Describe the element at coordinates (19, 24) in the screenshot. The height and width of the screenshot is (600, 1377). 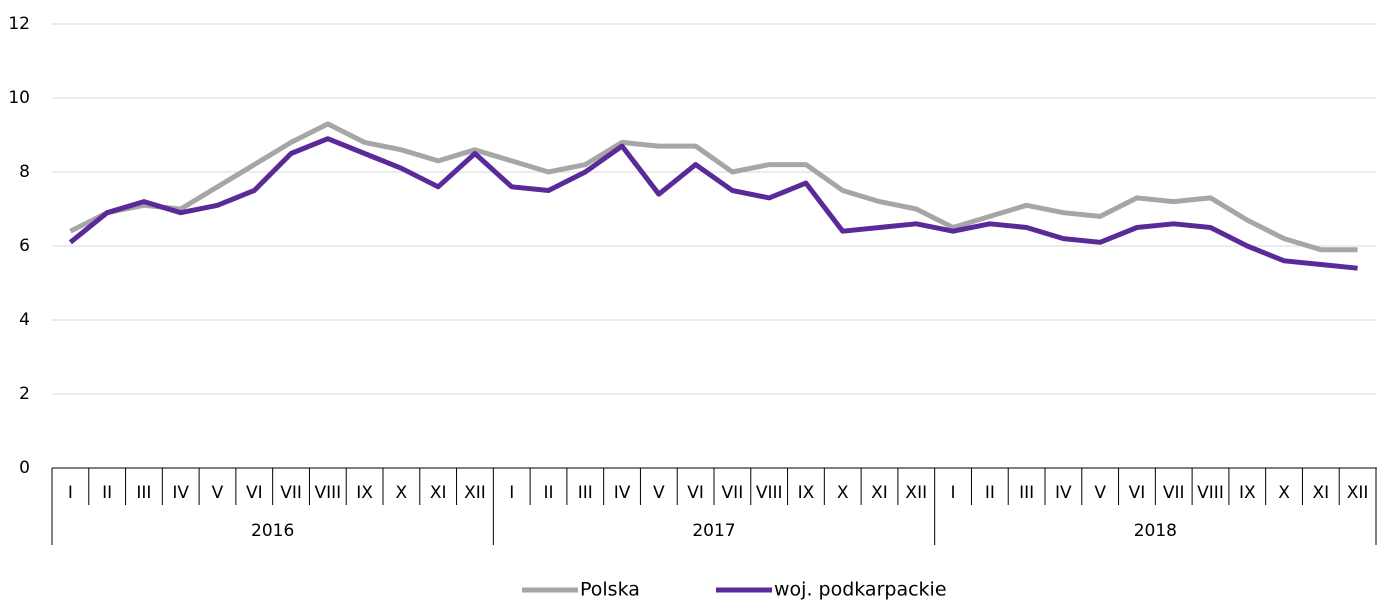
I see `y-tick-label: 12` at that location.